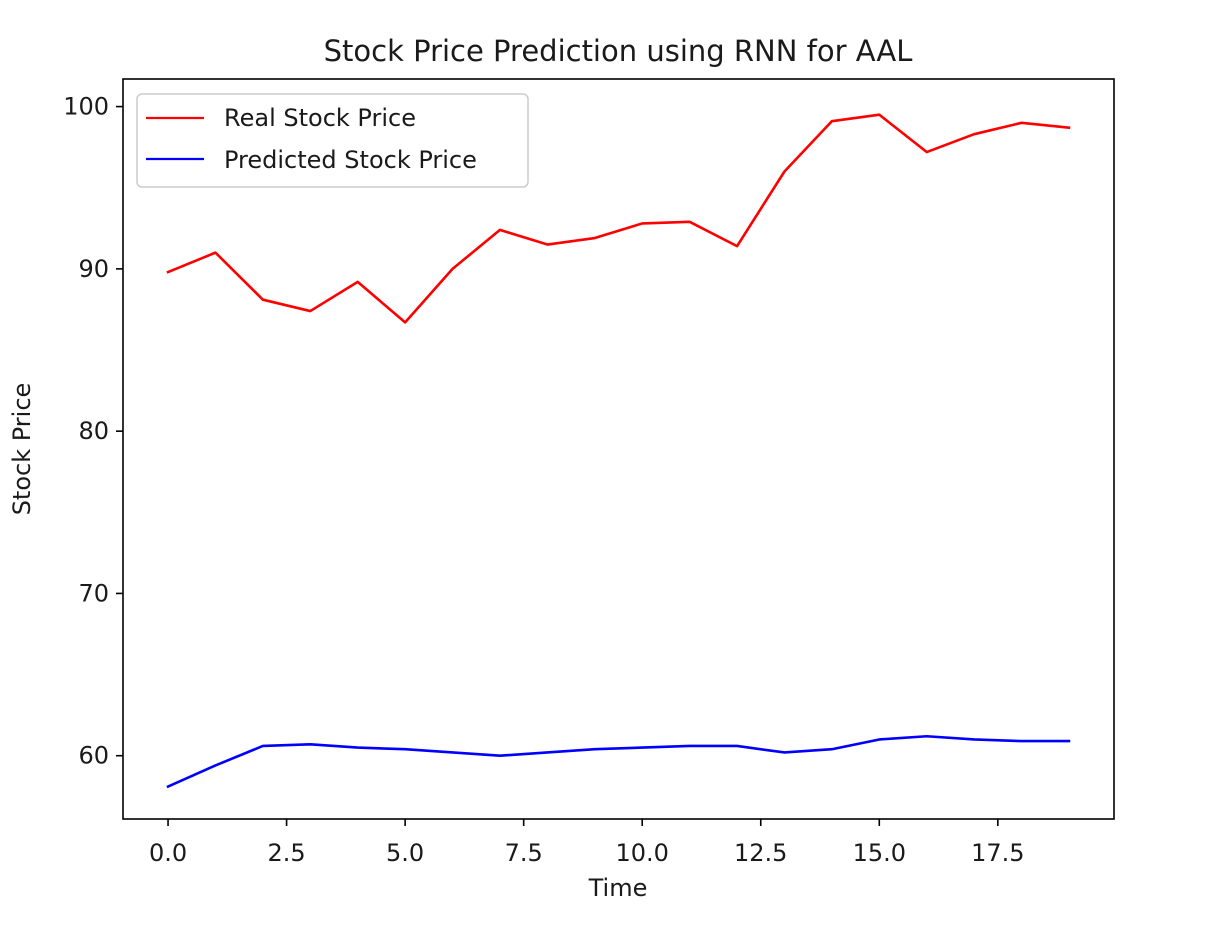  Describe the element at coordinates (641, 853) in the screenshot. I see `x-tick-label: 10.0` at that location.